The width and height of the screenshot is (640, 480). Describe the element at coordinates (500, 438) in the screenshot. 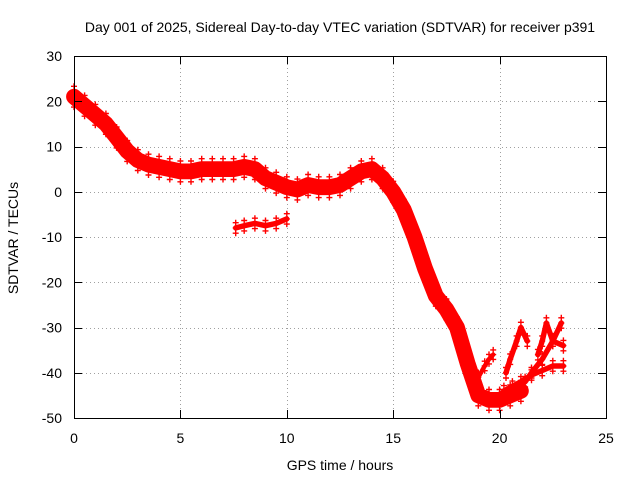

I see `x-tick-label: 20` at that location.